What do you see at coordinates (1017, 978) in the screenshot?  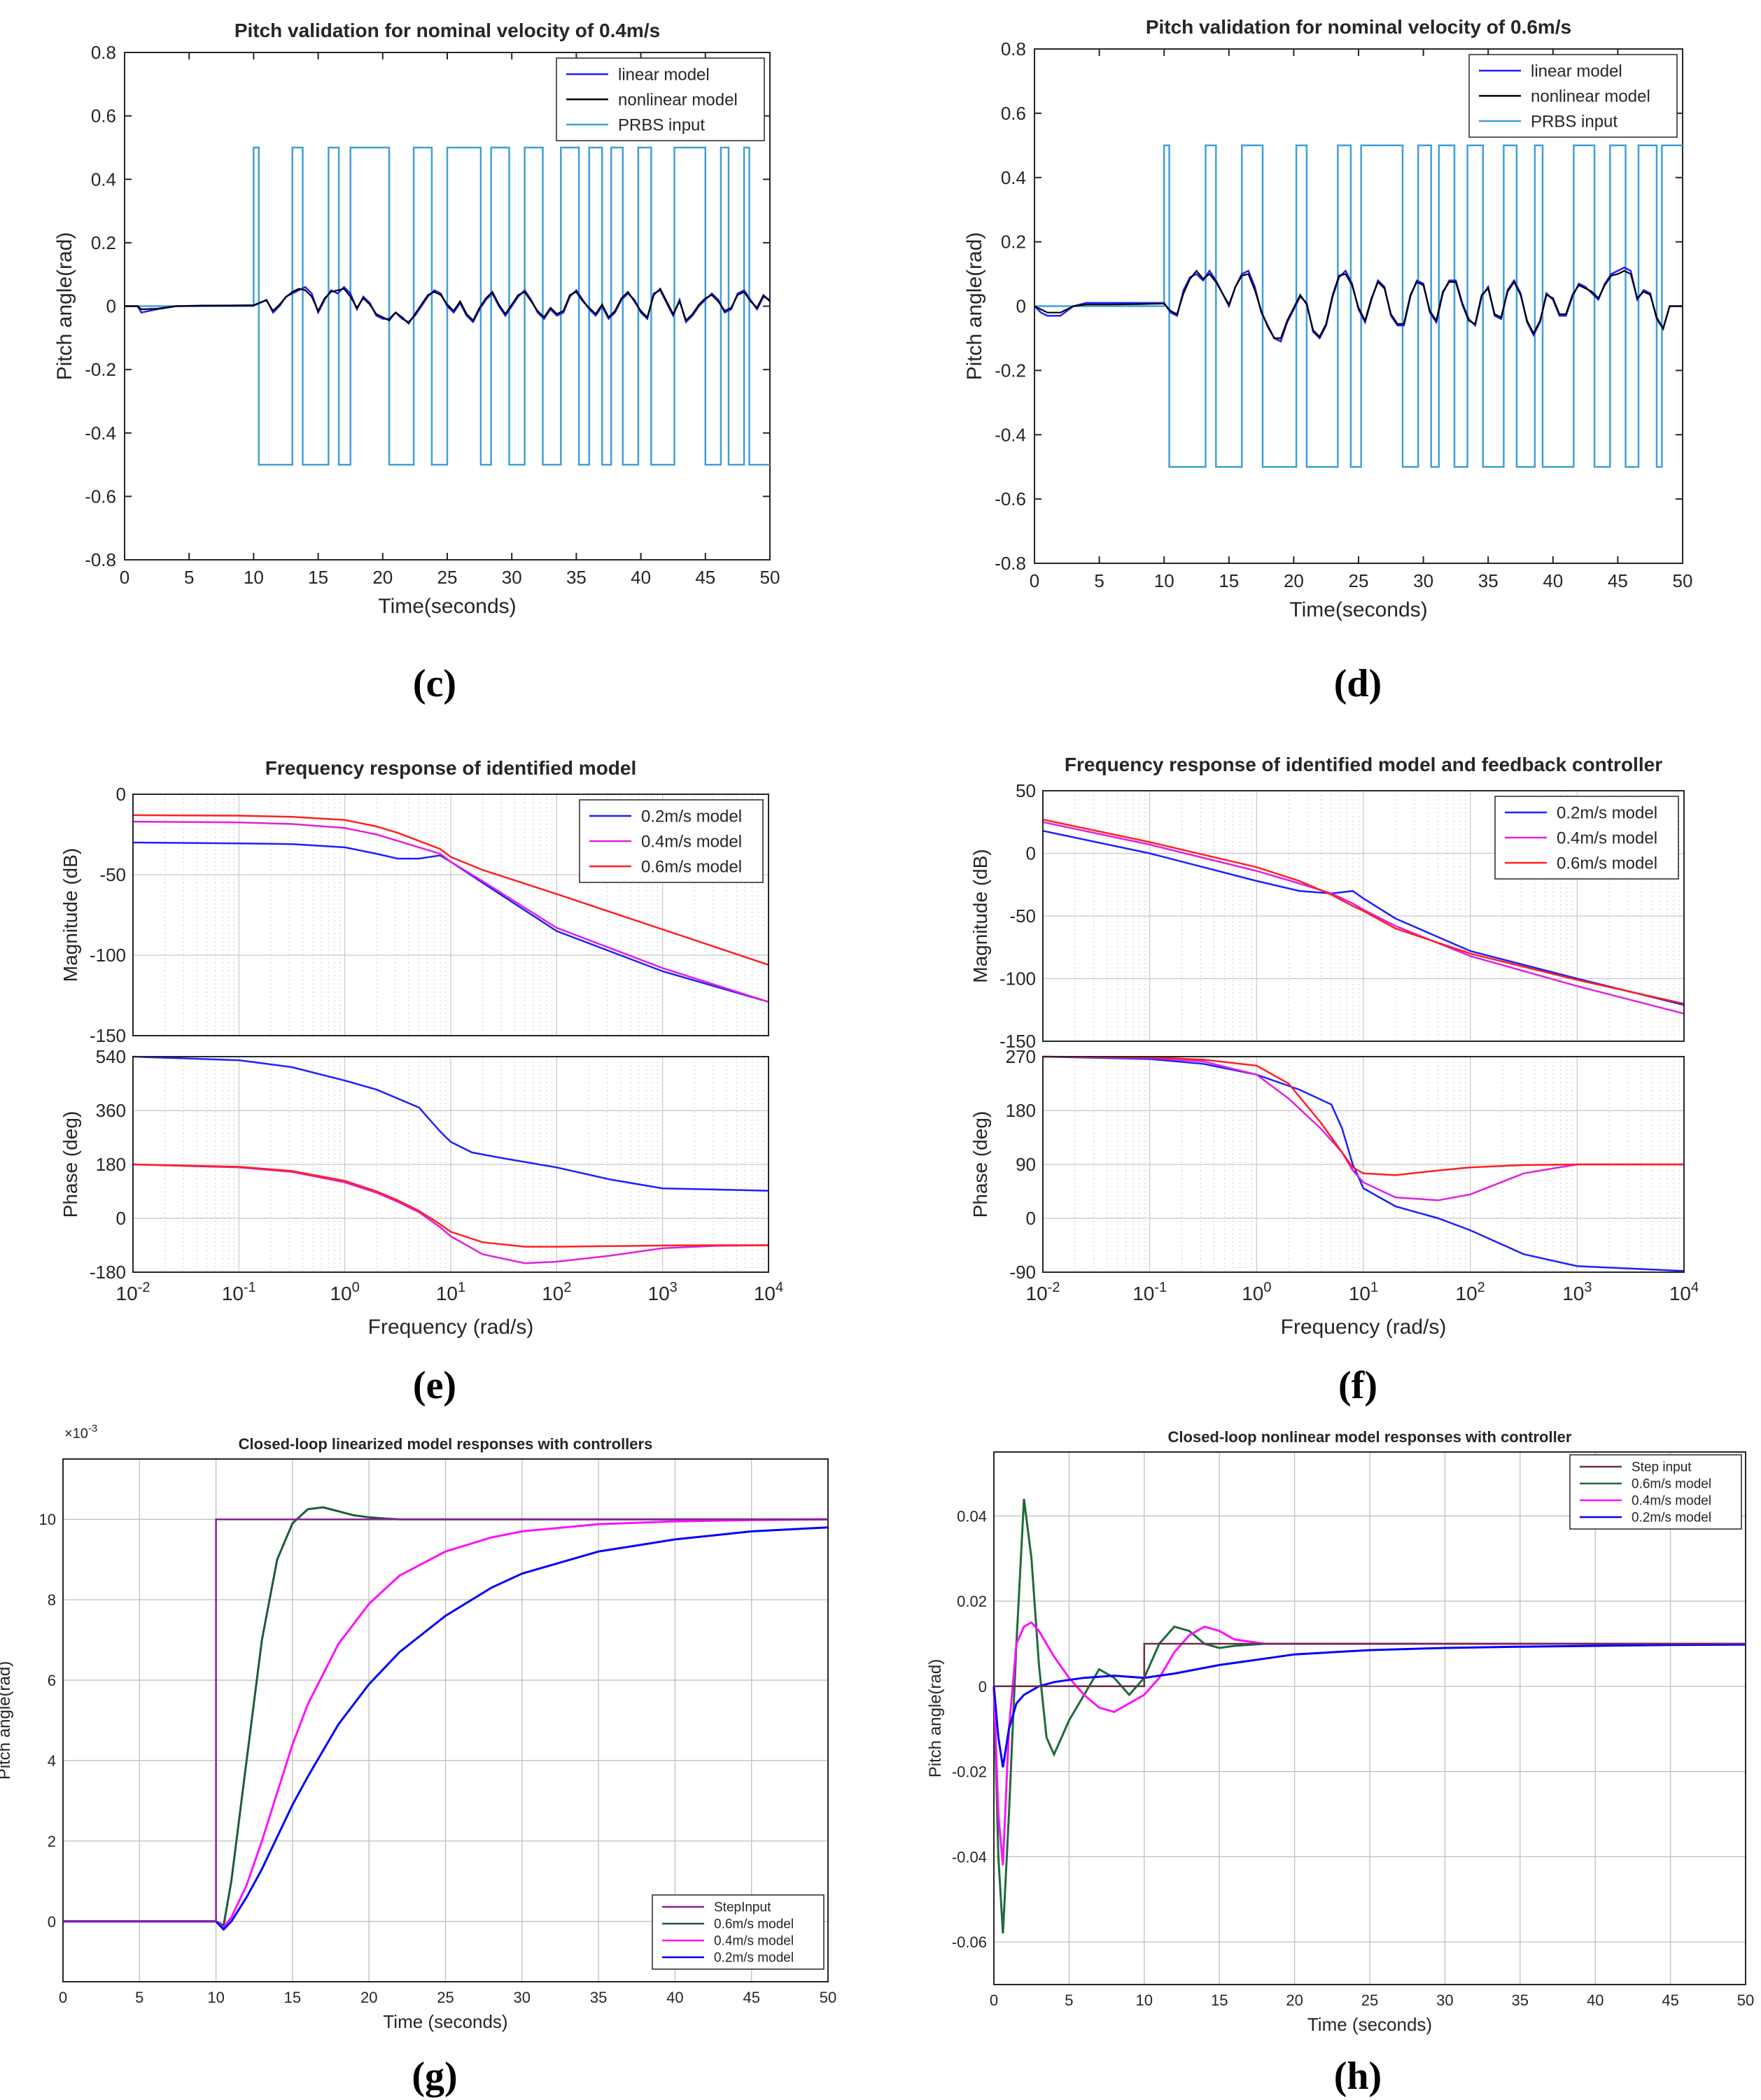 I see `y-tick-label: -100` at bounding box center [1017, 978].